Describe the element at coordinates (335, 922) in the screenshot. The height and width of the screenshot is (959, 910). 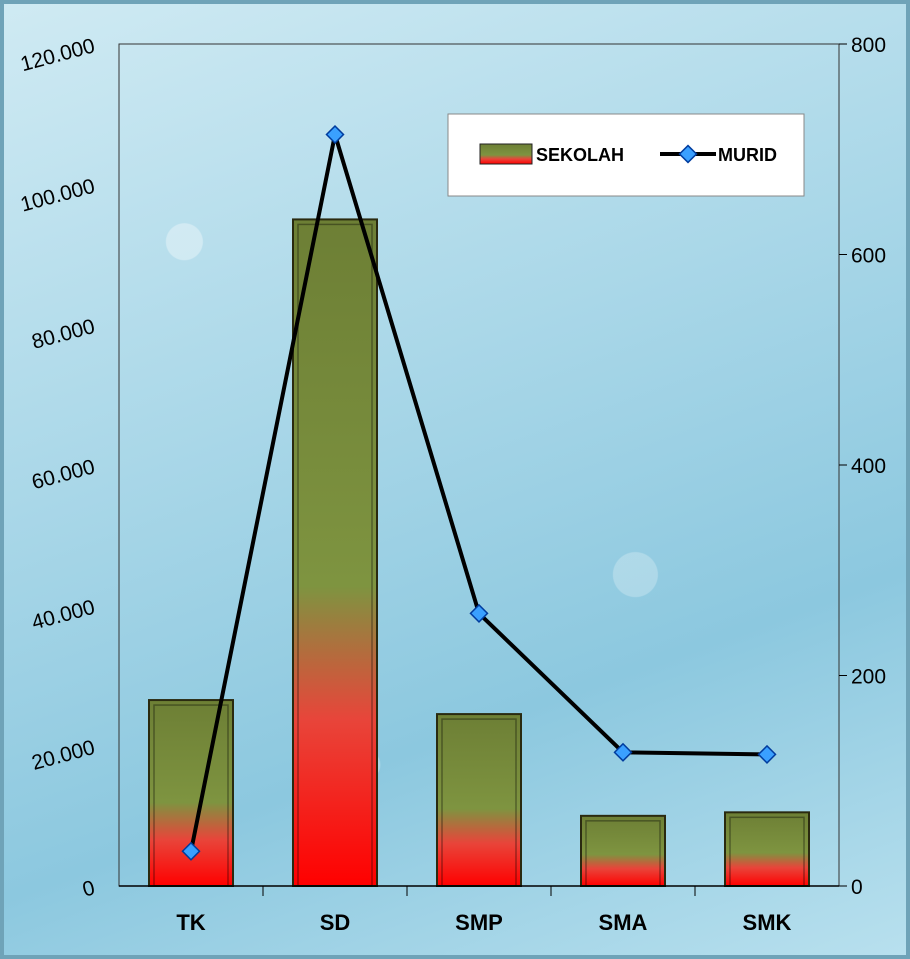
I see `x-tick-label: SD` at that location.